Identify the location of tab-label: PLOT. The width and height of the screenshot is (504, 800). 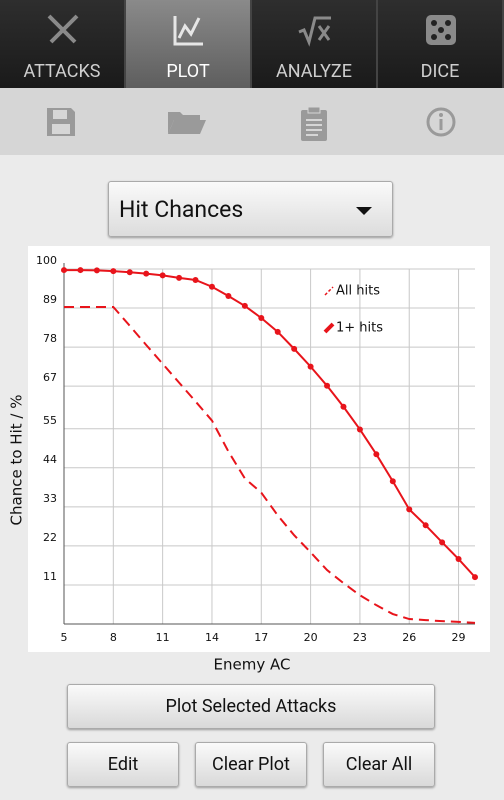
(188, 71).